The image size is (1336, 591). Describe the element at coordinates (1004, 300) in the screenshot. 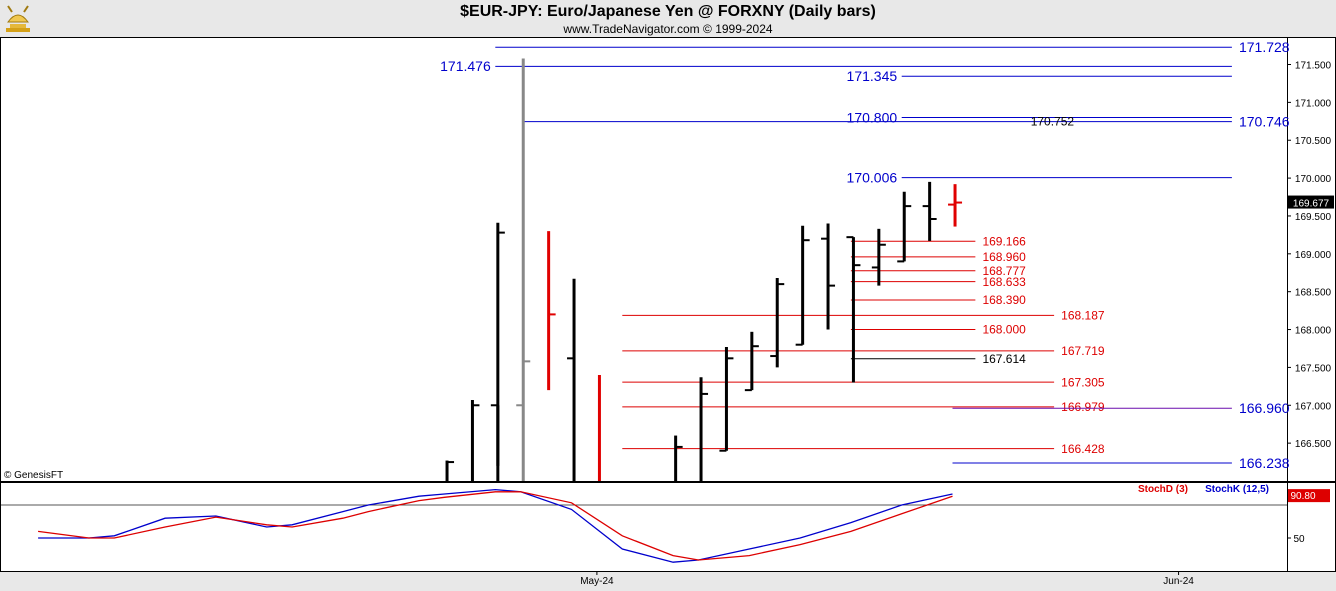

I see `level-label-168.390: 168.390` at that location.